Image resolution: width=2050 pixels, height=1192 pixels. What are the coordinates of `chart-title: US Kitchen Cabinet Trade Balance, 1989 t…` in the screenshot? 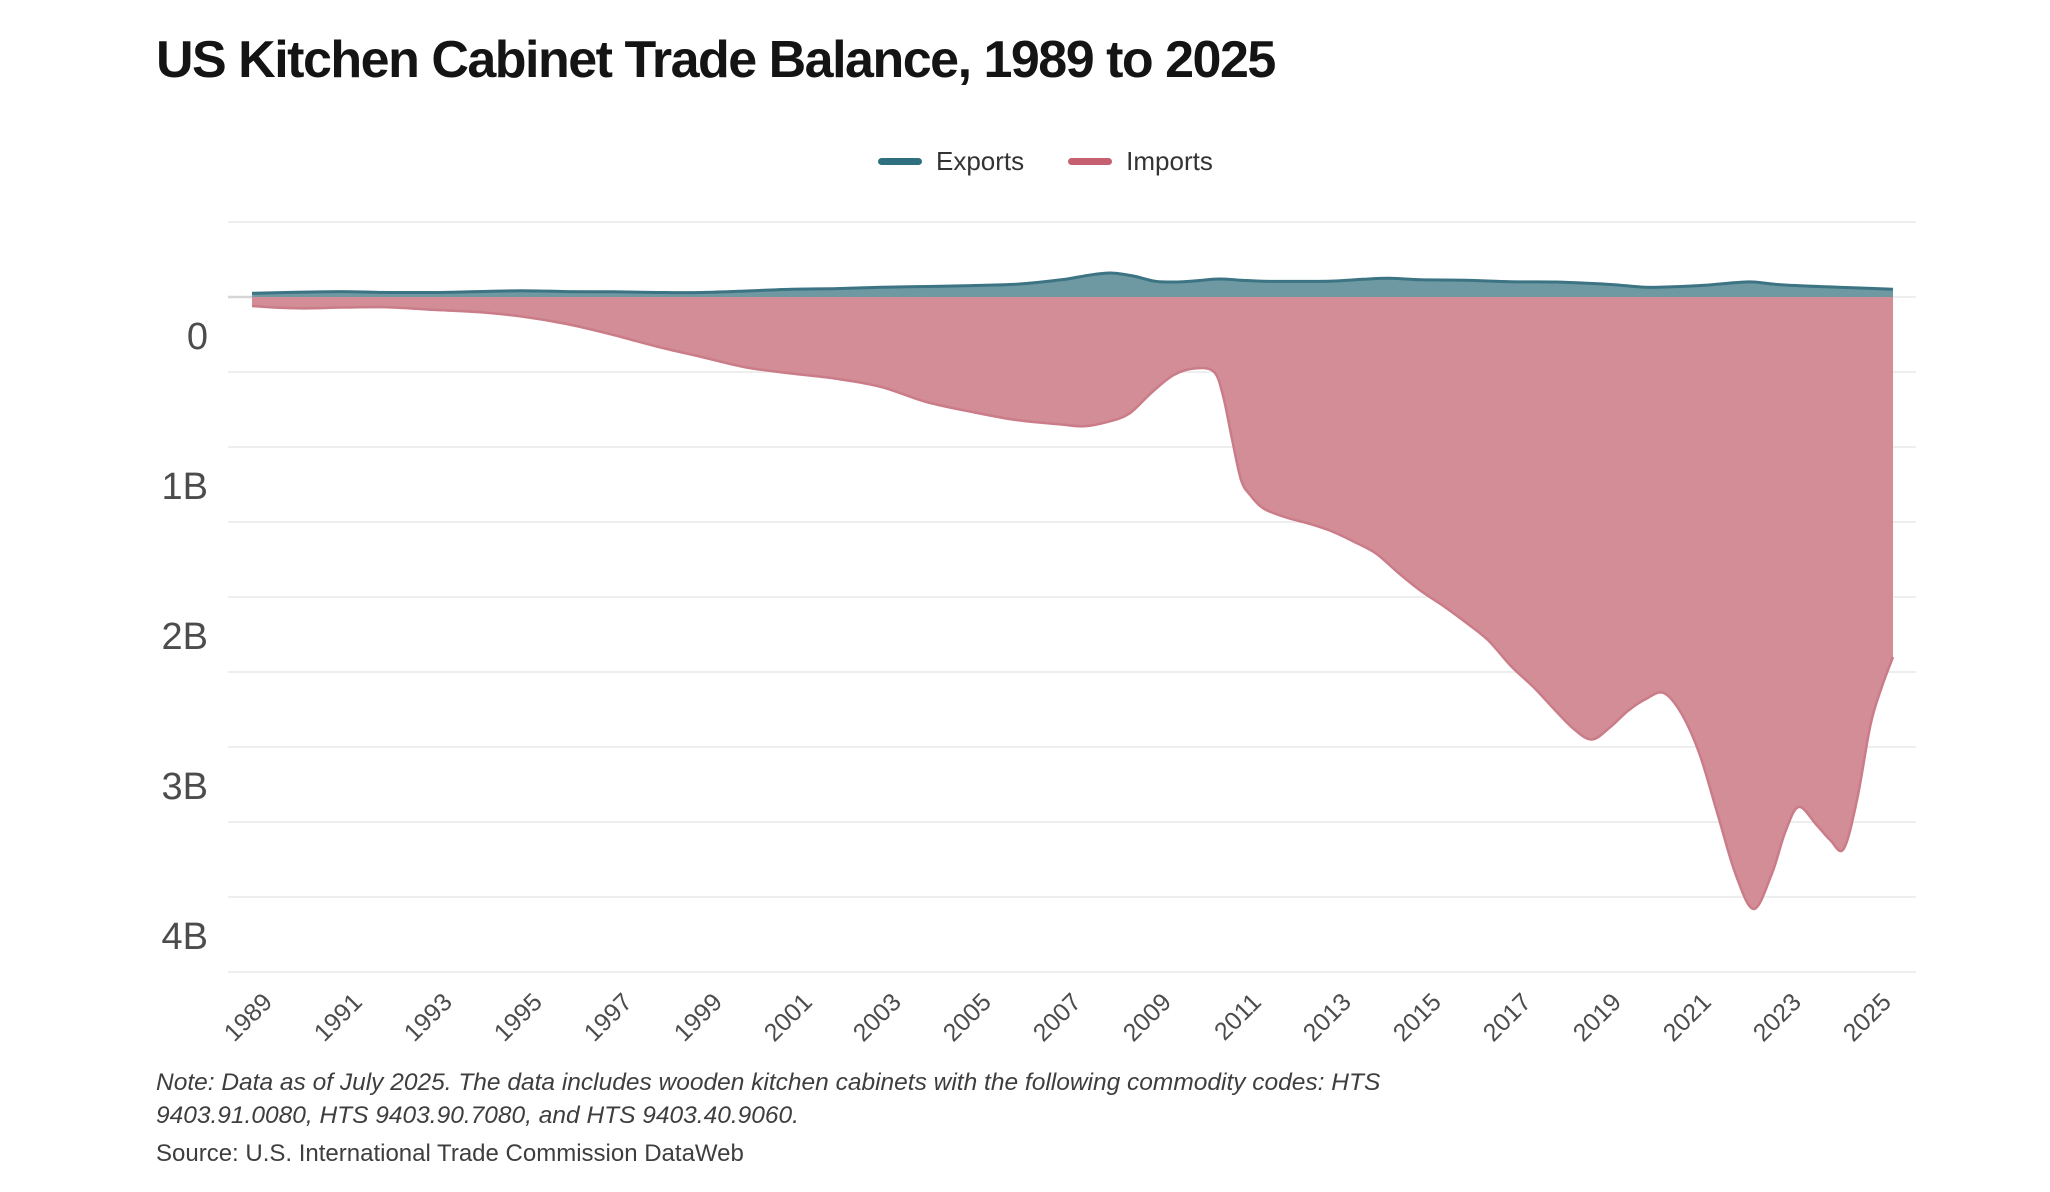 It's located at (716, 60).